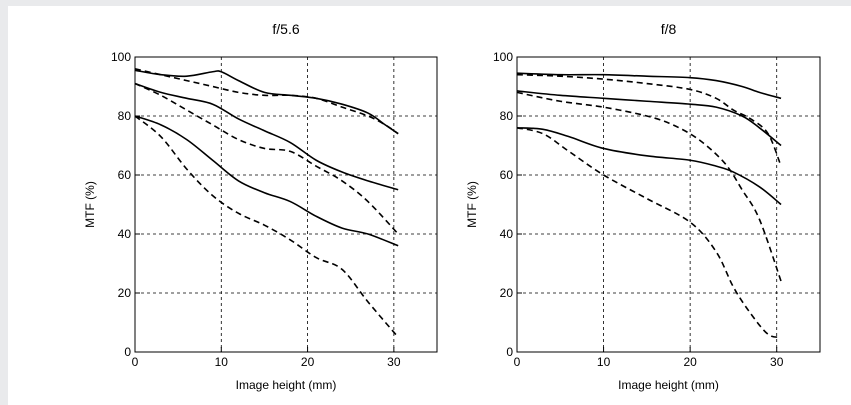  What do you see at coordinates (669, 29) in the screenshot?
I see `chart-title: f/8` at bounding box center [669, 29].